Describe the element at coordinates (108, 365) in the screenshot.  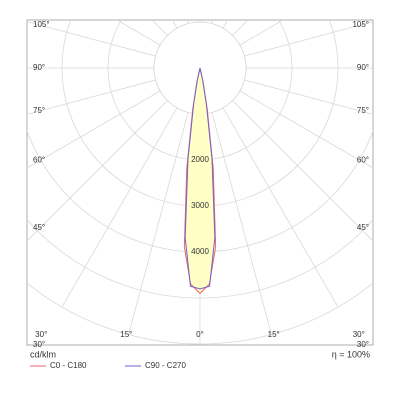
I see `legend: C0 - C180 C90 - C270` at that location.